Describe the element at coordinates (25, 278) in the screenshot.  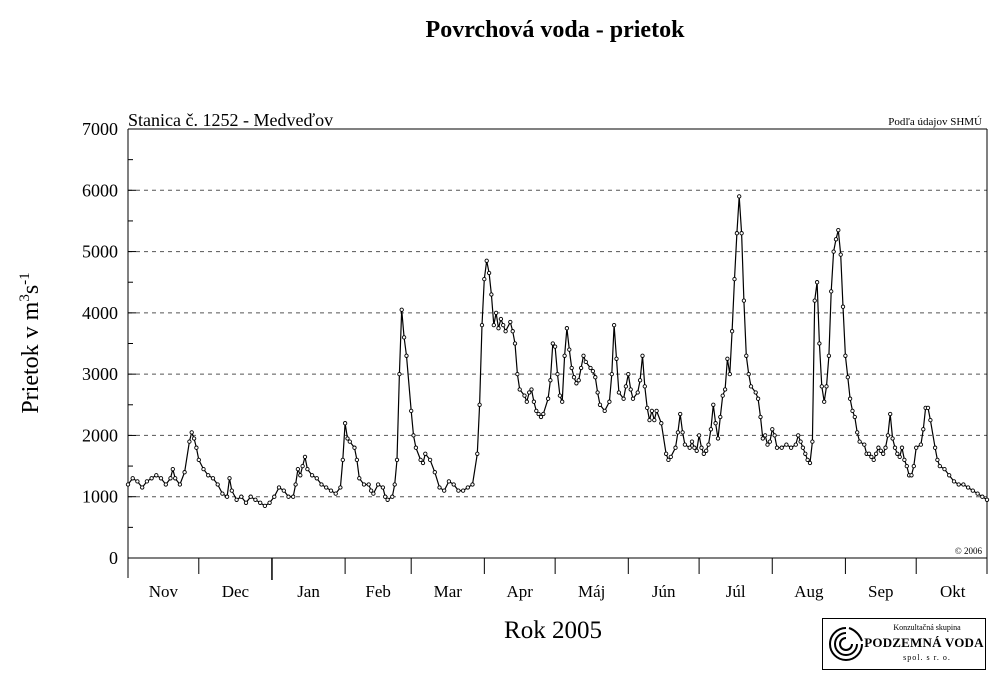
I see `y-axis-label-sup2: -1` at that location.